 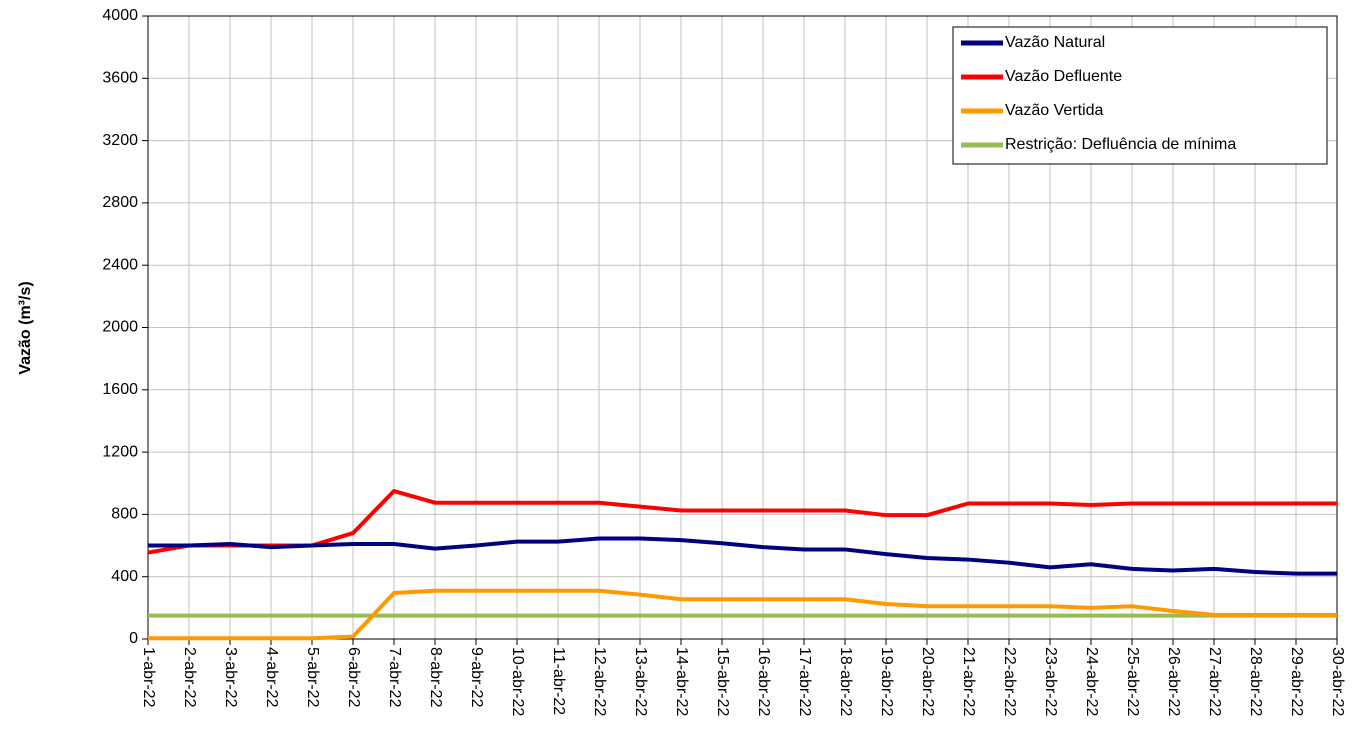 What do you see at coordinates (120, 389) in the screenshot?
I see `y-tick-label: 1600` at bounding box center [120, 389].